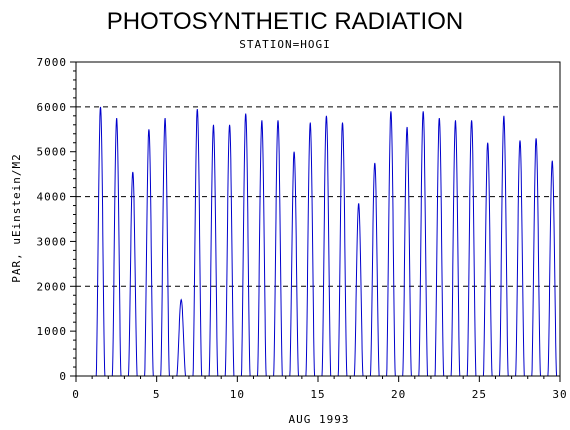 The width and height of the screenshot is (570, 430). What do you see at coordinates (374, 269) in the screenshot?
I see `day-18-curve` at bounding box center [374, 269].